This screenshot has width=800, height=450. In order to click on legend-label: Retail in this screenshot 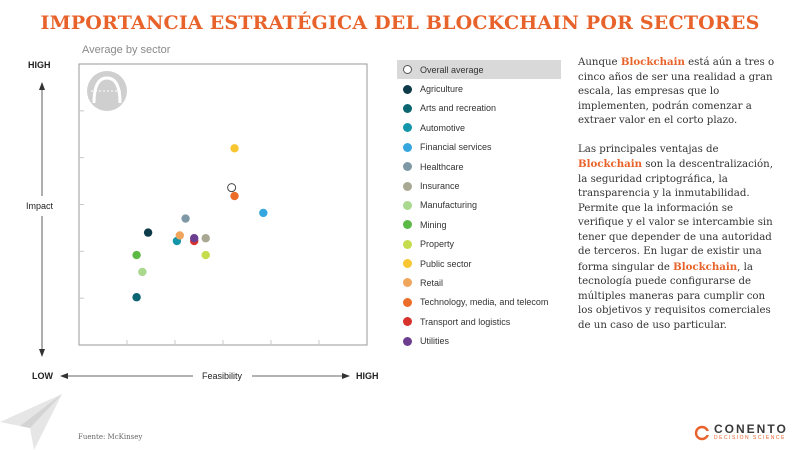, I will do `click(432, 282)`.